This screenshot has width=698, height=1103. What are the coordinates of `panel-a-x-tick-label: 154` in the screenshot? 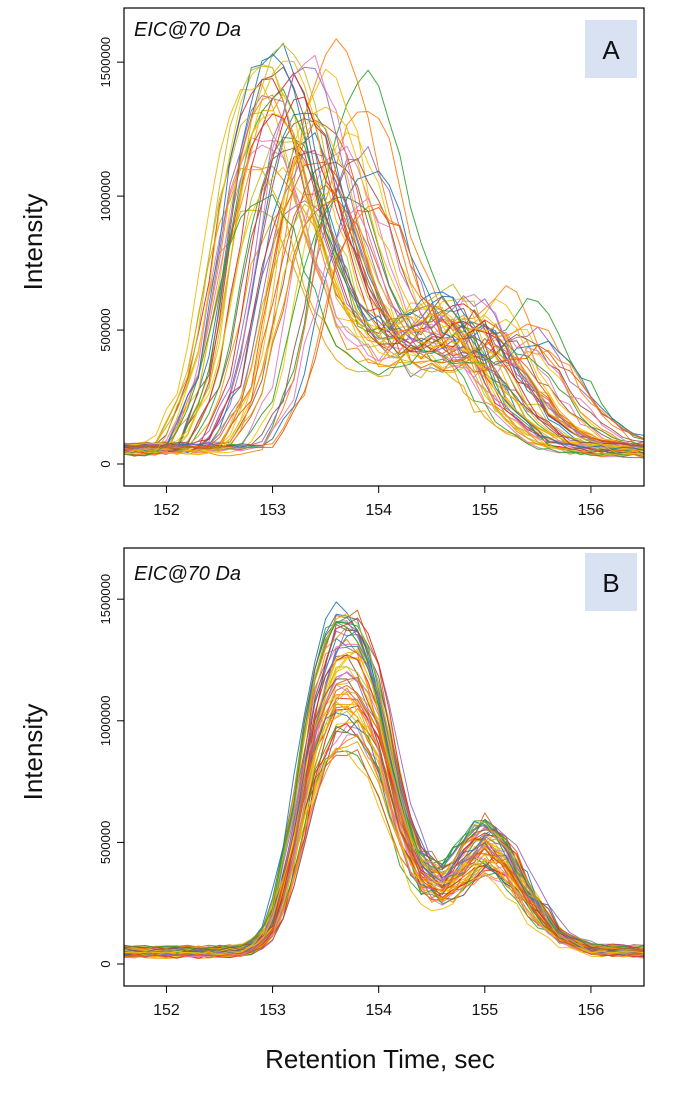 It's located at (378, 510).